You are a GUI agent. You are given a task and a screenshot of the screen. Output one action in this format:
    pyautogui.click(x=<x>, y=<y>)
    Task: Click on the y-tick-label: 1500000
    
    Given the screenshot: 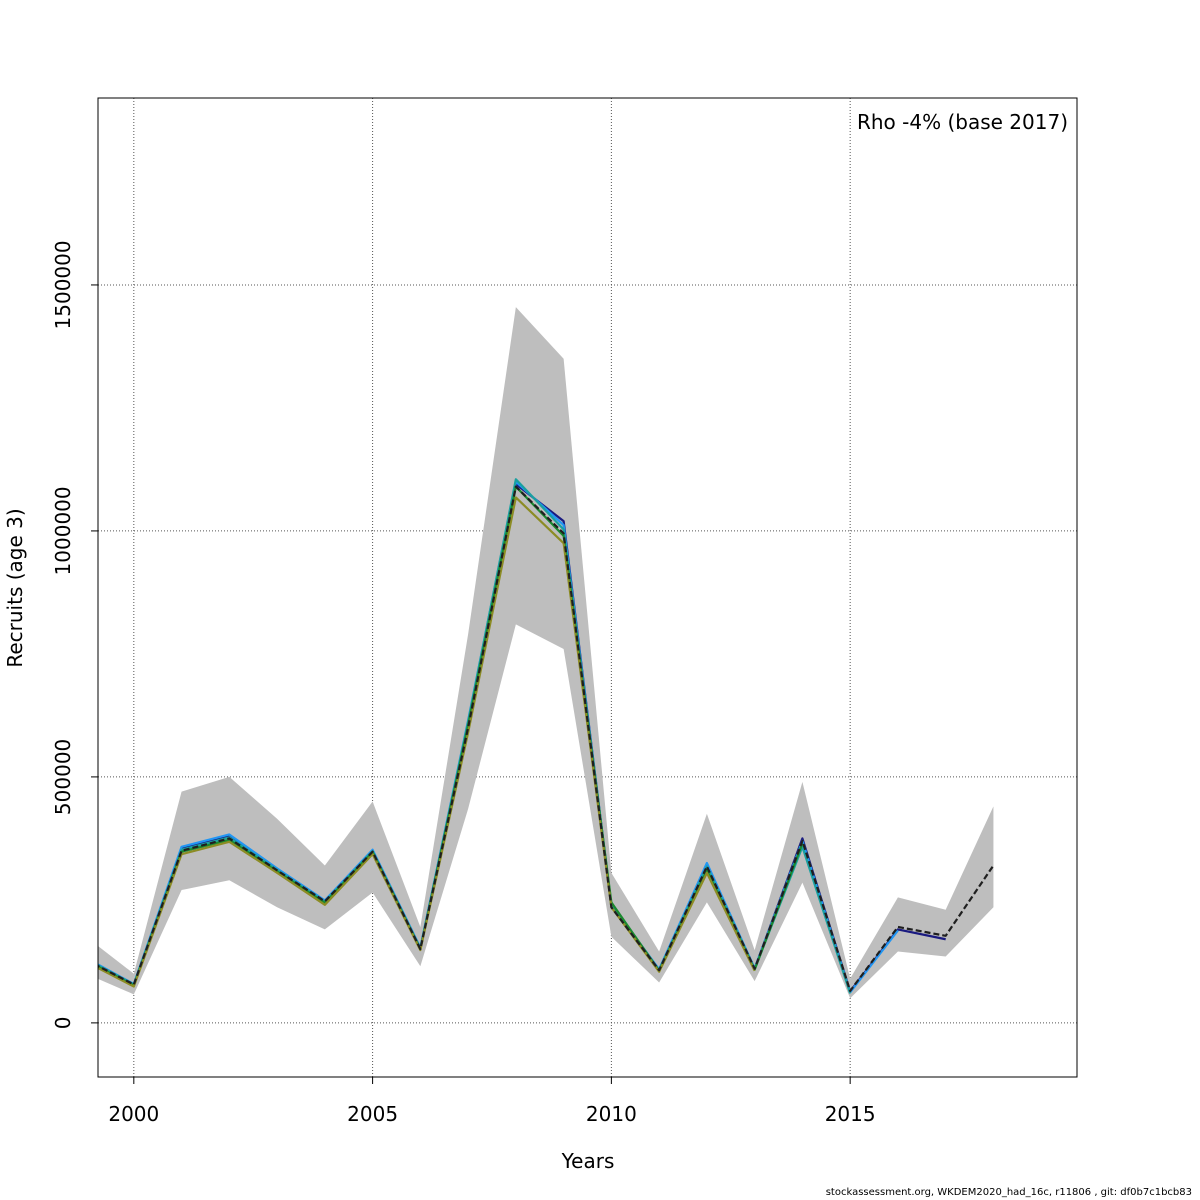 What is the action you would take?
    pyautogui.click(x=63, y=284)
    